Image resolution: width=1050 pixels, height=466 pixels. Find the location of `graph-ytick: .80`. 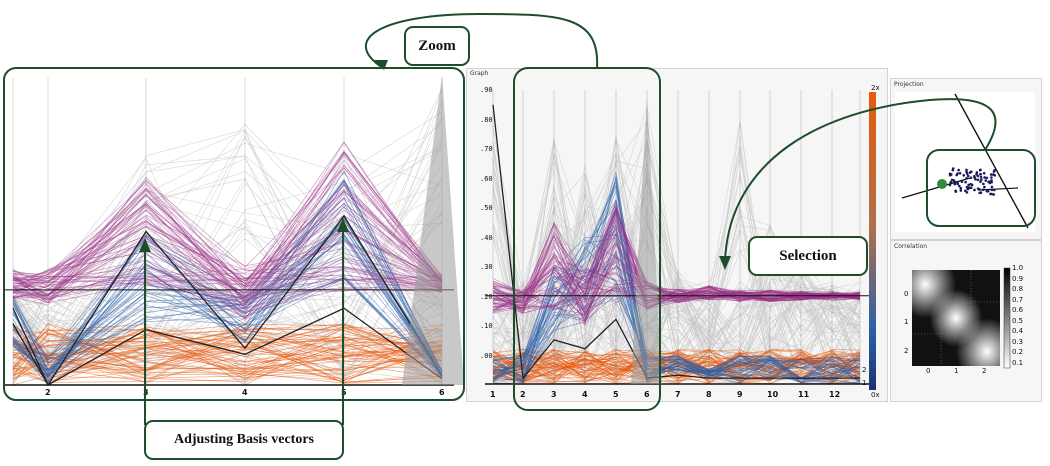

graph-ytick: .80 is located at coordinates (486, 119).